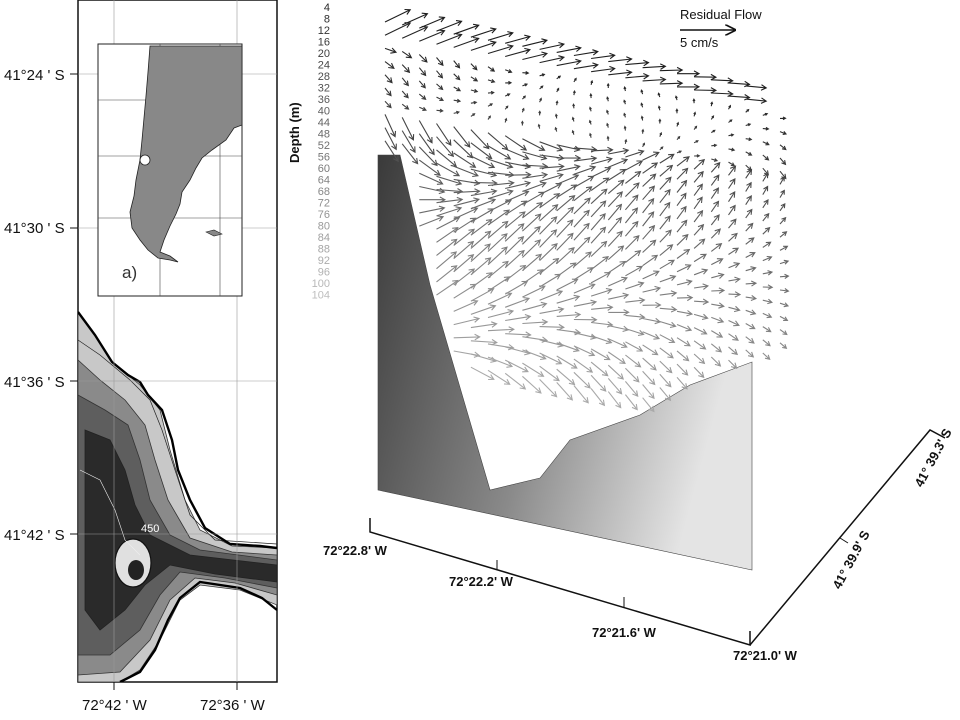 The width and height of the screenshot is (960, 720). What do you see at coordinates (721, 14) in the screenshot?
I see `legend-title: Residual Flow` at bounding box center [721, 14].